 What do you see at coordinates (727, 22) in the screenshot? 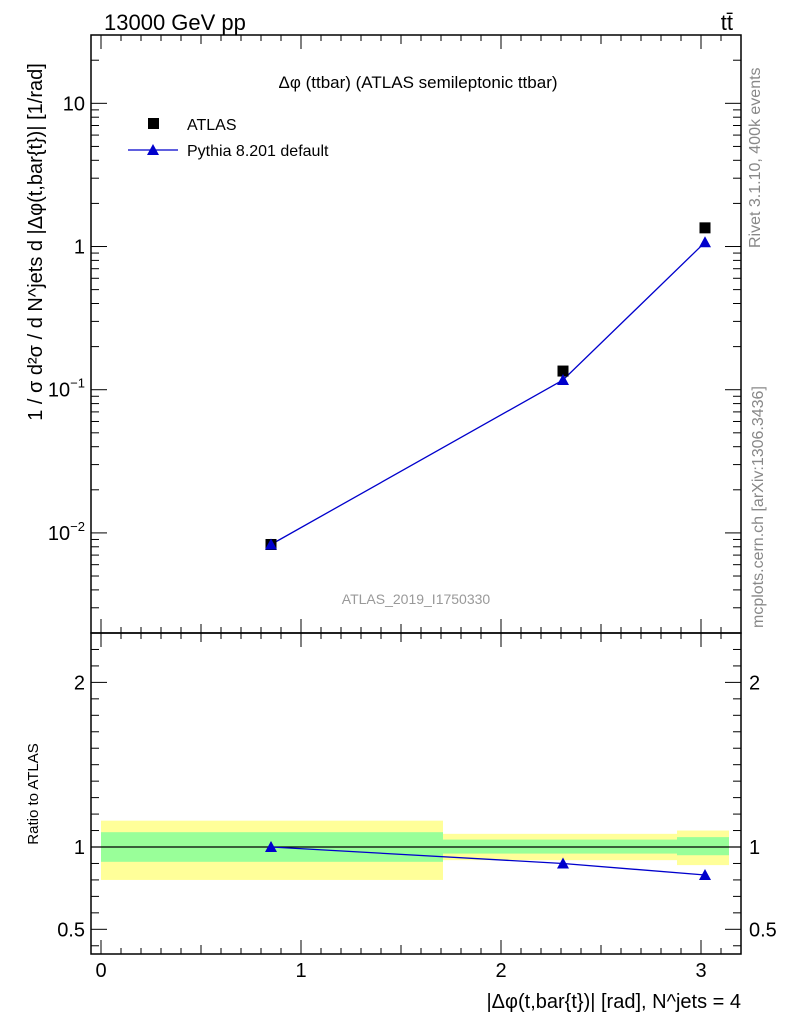
I see `header-process-label: tt̄` at bounding box center [727, 22].